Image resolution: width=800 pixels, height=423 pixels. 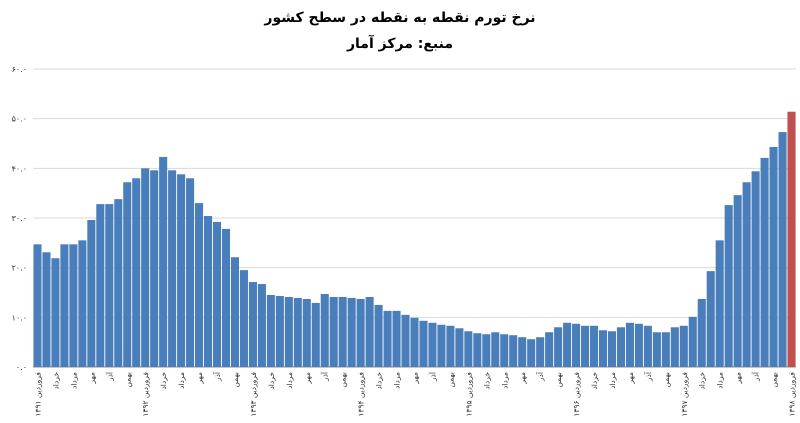 What do you see at coordinates (37, 394) in the screenshot?
I see `x-tick-label: فروردین ۱۳۹۱` at bounding box center [37, 394].